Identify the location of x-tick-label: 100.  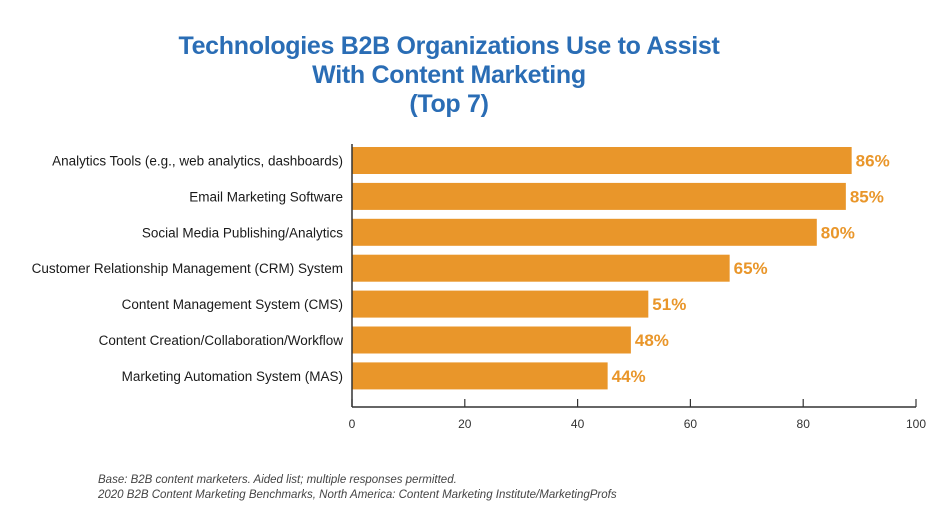
(916, 424).